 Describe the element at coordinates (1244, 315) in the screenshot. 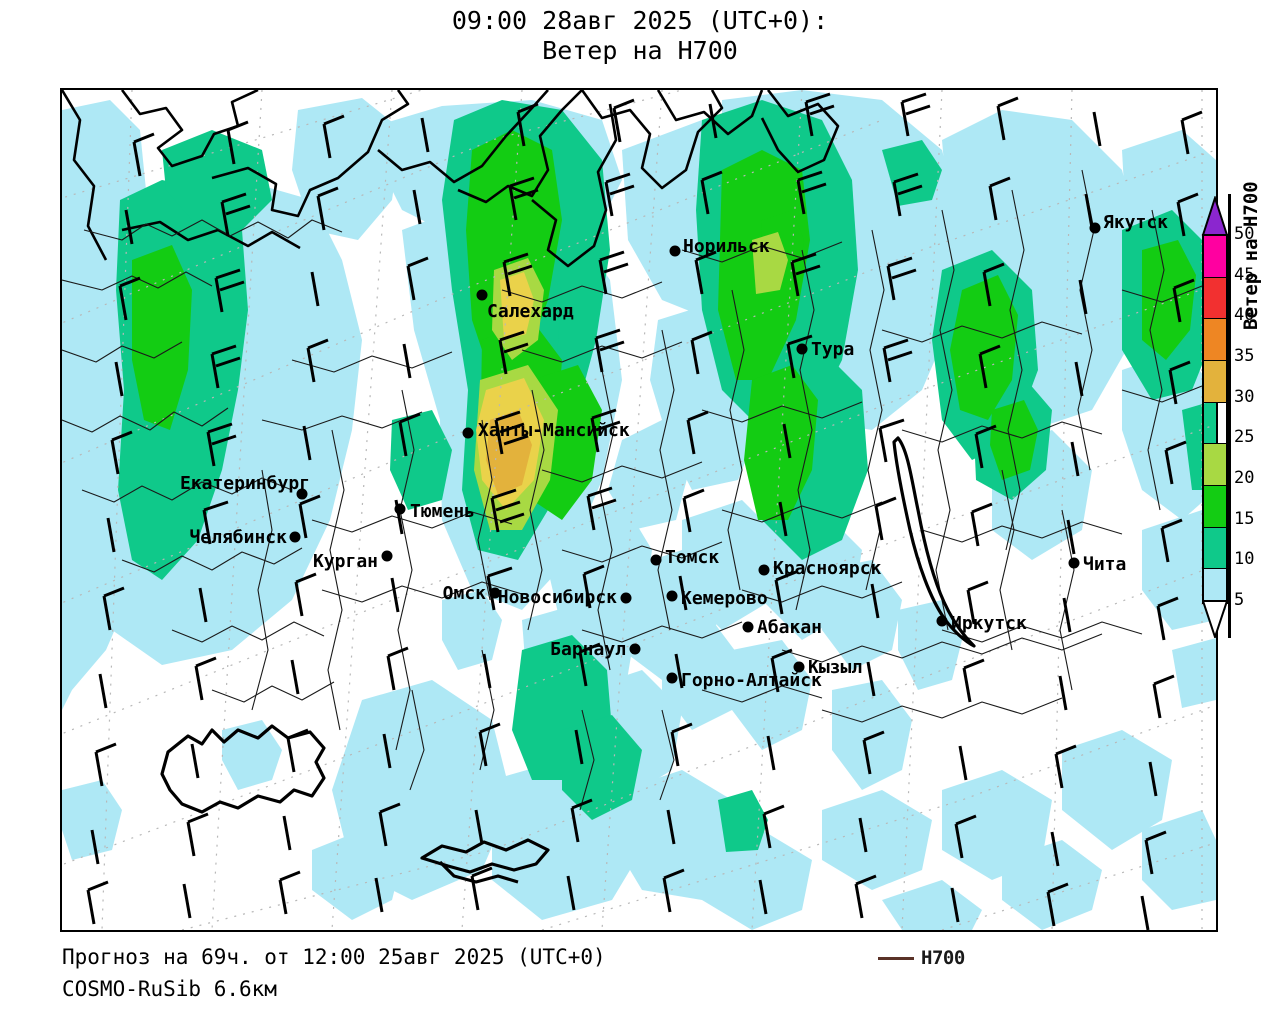

I see `colorbar-tick-40: 40` at that location.